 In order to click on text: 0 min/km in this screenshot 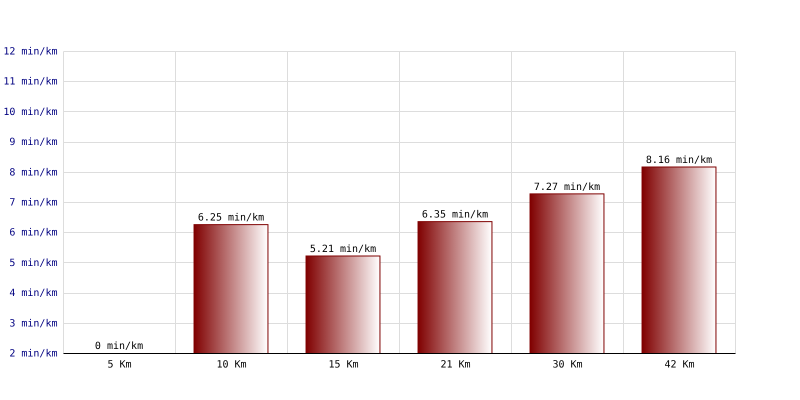, I will do `click(119, 346)`.